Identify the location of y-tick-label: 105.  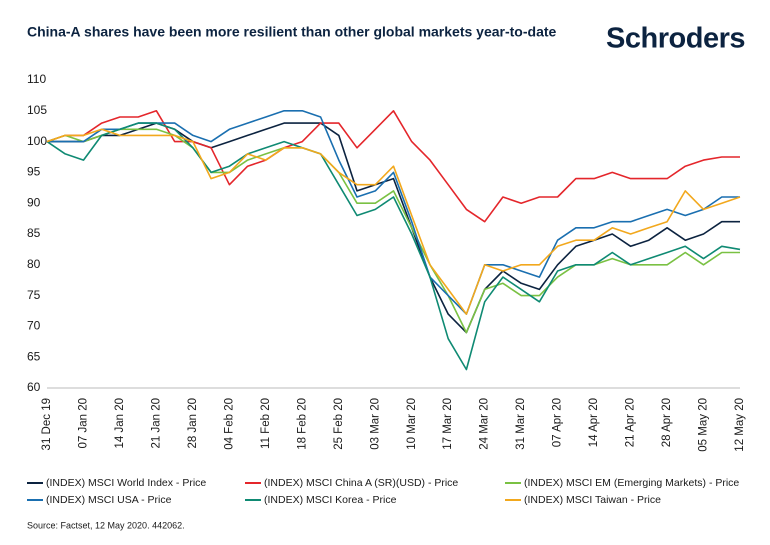
(37, 110).